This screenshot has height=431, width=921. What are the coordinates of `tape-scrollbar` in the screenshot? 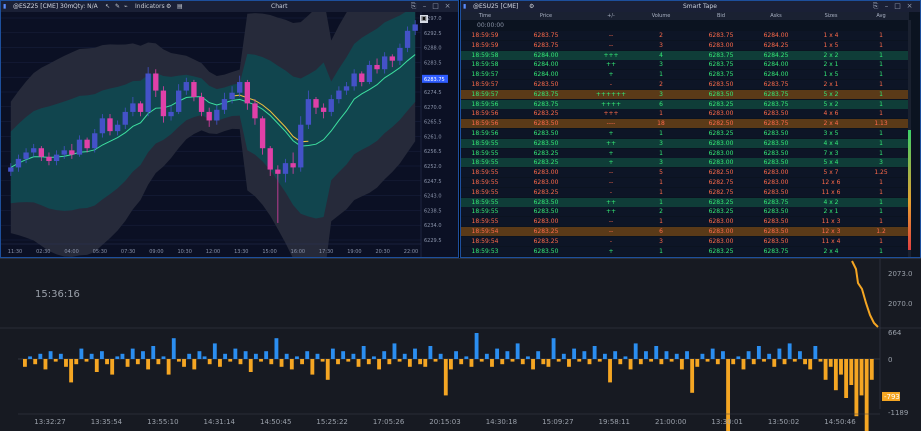 It's located at (909, 138).